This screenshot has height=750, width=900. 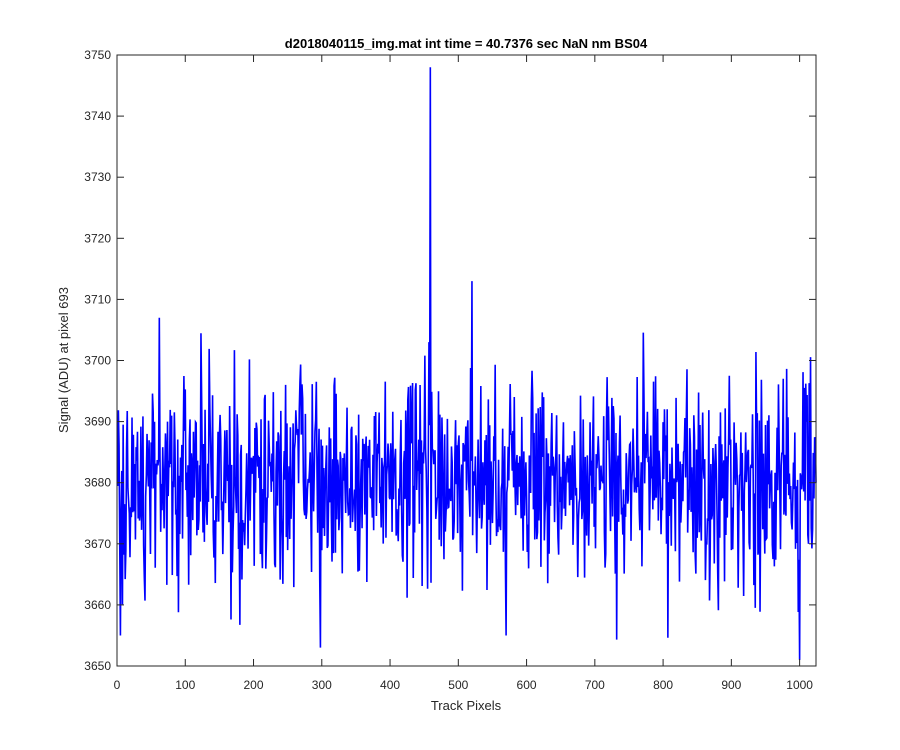 What do you see at coordinates (595, 685) in the screenshot?
I see `x-tick-label: 700` at bounding box center [595, 685].